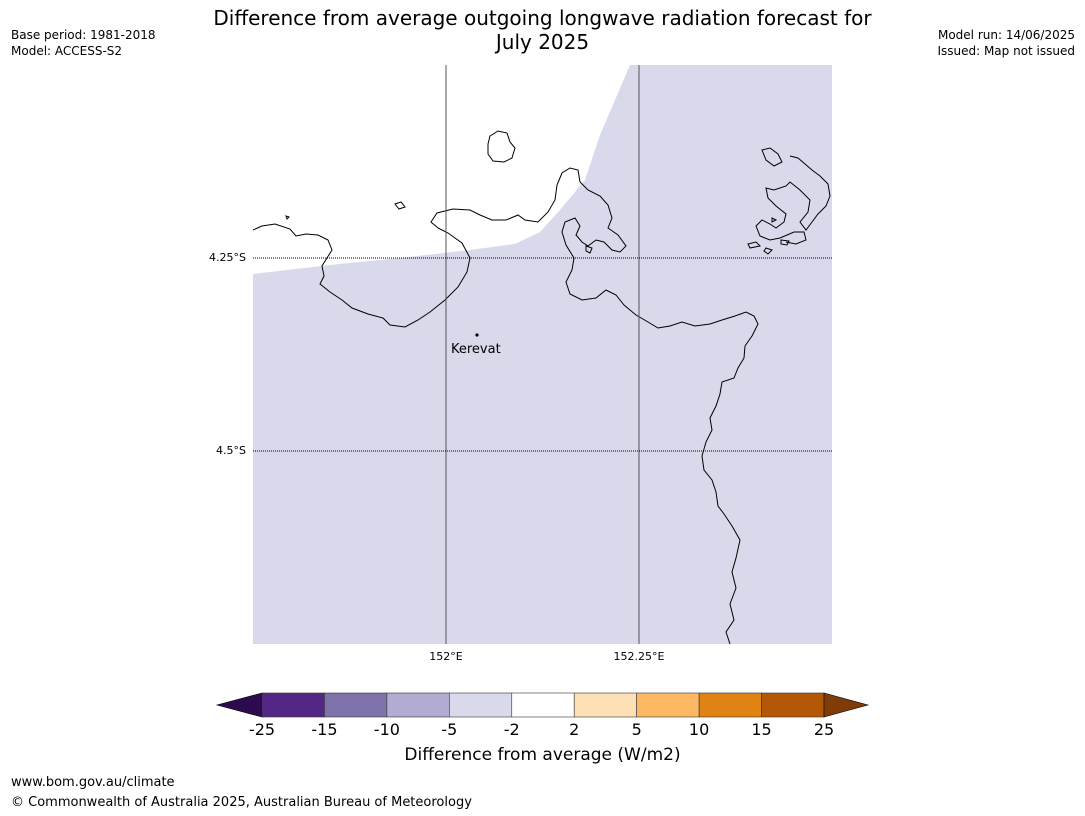 The height and width of the screenshot is (816, 1085). Describe the element at coordinates (574, 729) in the screenshot. I see `colorbar-tick: 2` at that location.